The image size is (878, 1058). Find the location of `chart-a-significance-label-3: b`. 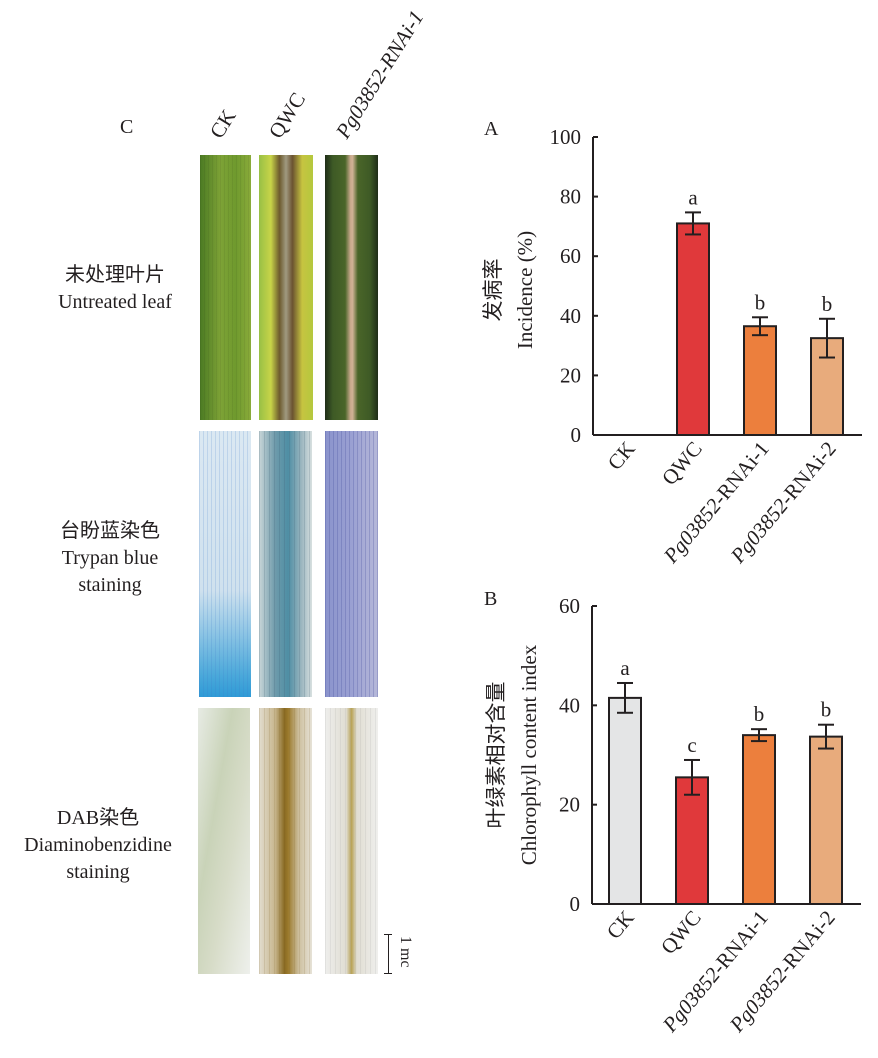

chart-a-significance-label-3: b is located at coordinates (827, 304).